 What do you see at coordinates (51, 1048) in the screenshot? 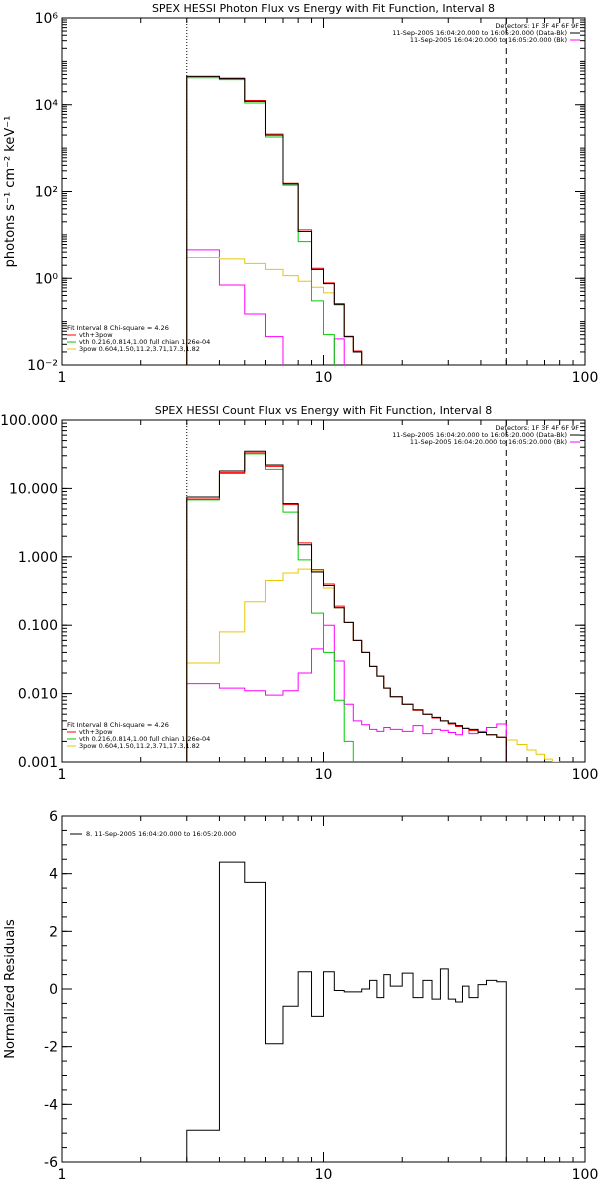
I see `y-tick-label: -2` at bounding box center [51, 1048].